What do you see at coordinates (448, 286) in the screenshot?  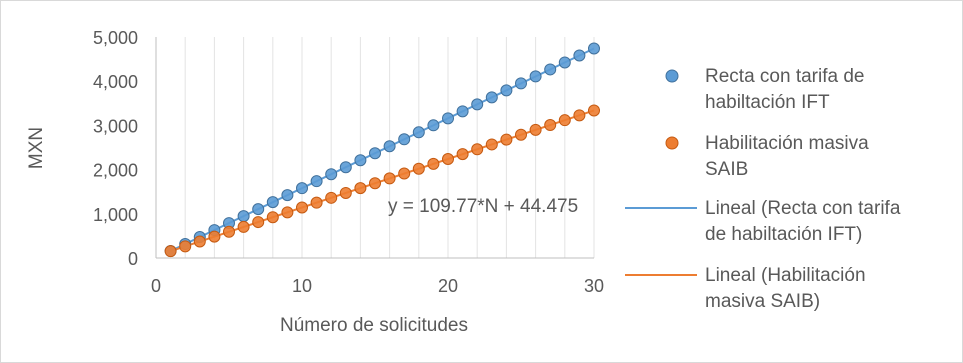 I see `x-tick-label: 20` at bounding box center [448, 286].